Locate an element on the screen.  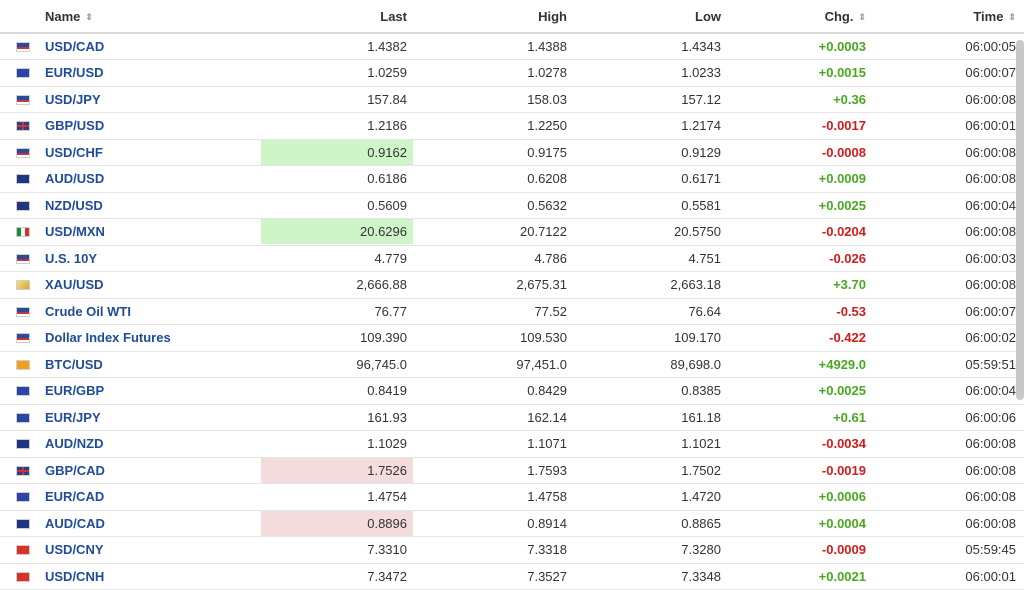
time-value: 06:00:07 is located at coordinates (945, 311).